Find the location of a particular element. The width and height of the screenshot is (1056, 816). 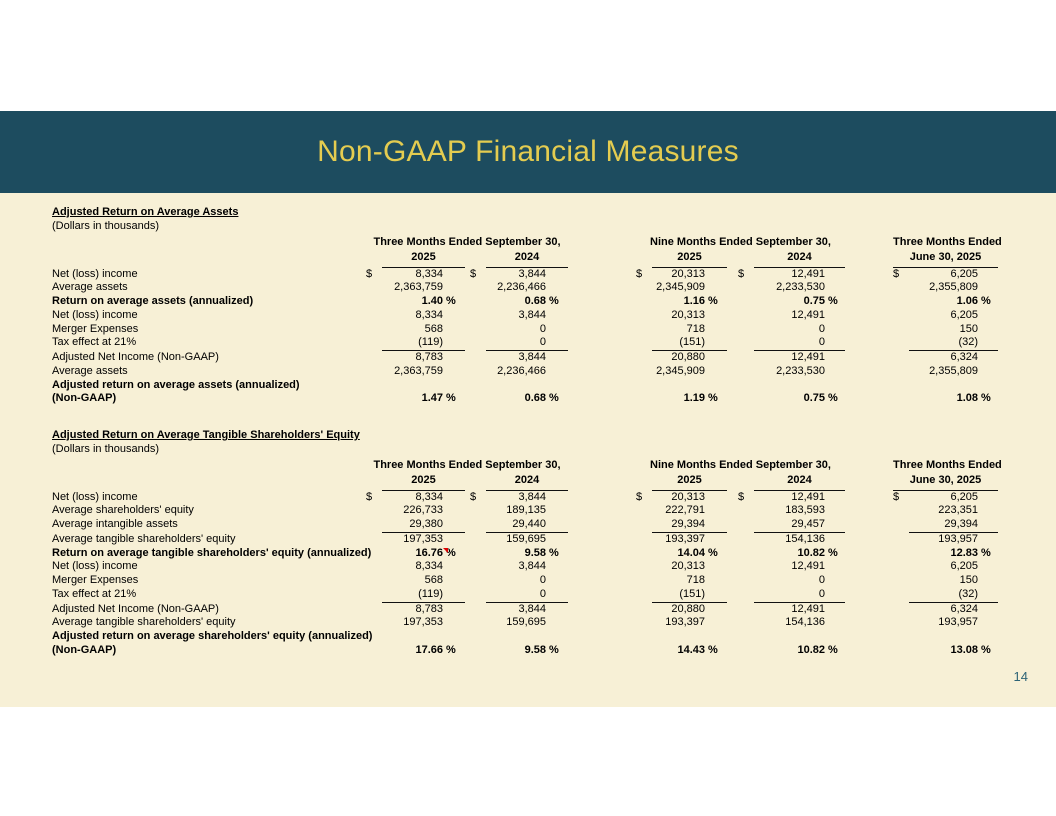

value-cell: 17.66 is located at coordinates (429, 649).